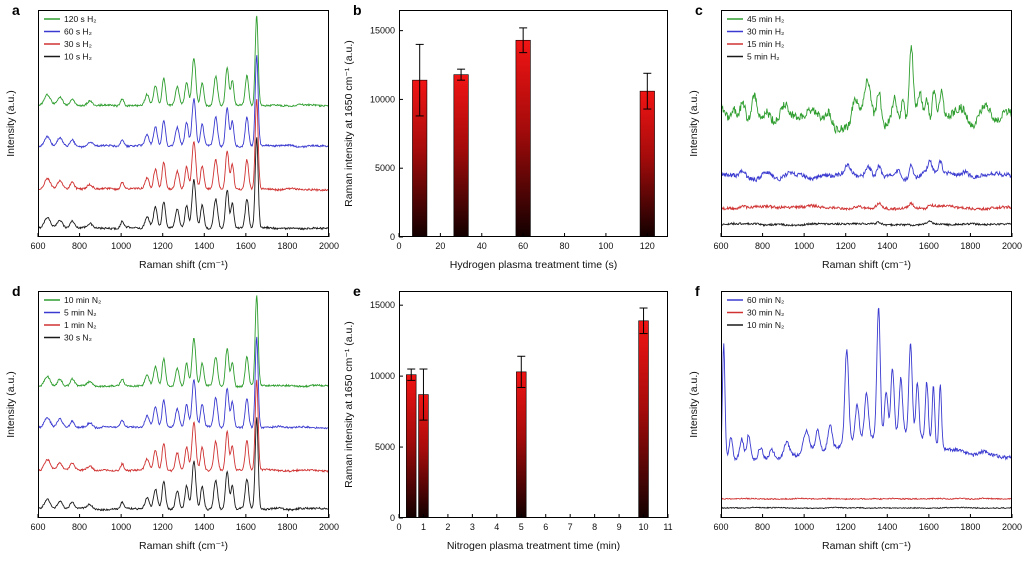 Image resolution: width=1024 pixels, height=562 pixels. Describe the element at coordinates (447, 527) in the screenshot. I see `svg-text: 2` at that location.